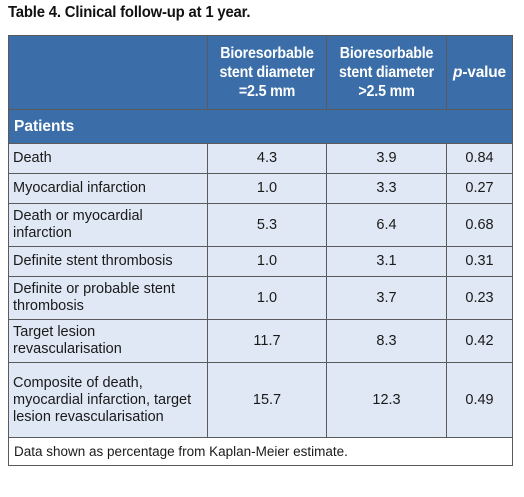 The height and width of the screenshot is (497, 524). Describe the element at coordinates (386, 188) in the screenshot. I see `value-diameter-gt-2-5: 3.3` at that location.